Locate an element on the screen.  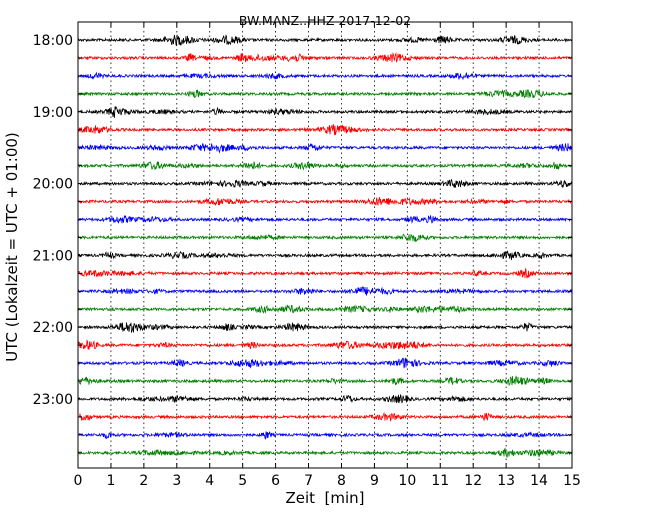
x-tick-label: 12 is located at coordinates (473, 481).